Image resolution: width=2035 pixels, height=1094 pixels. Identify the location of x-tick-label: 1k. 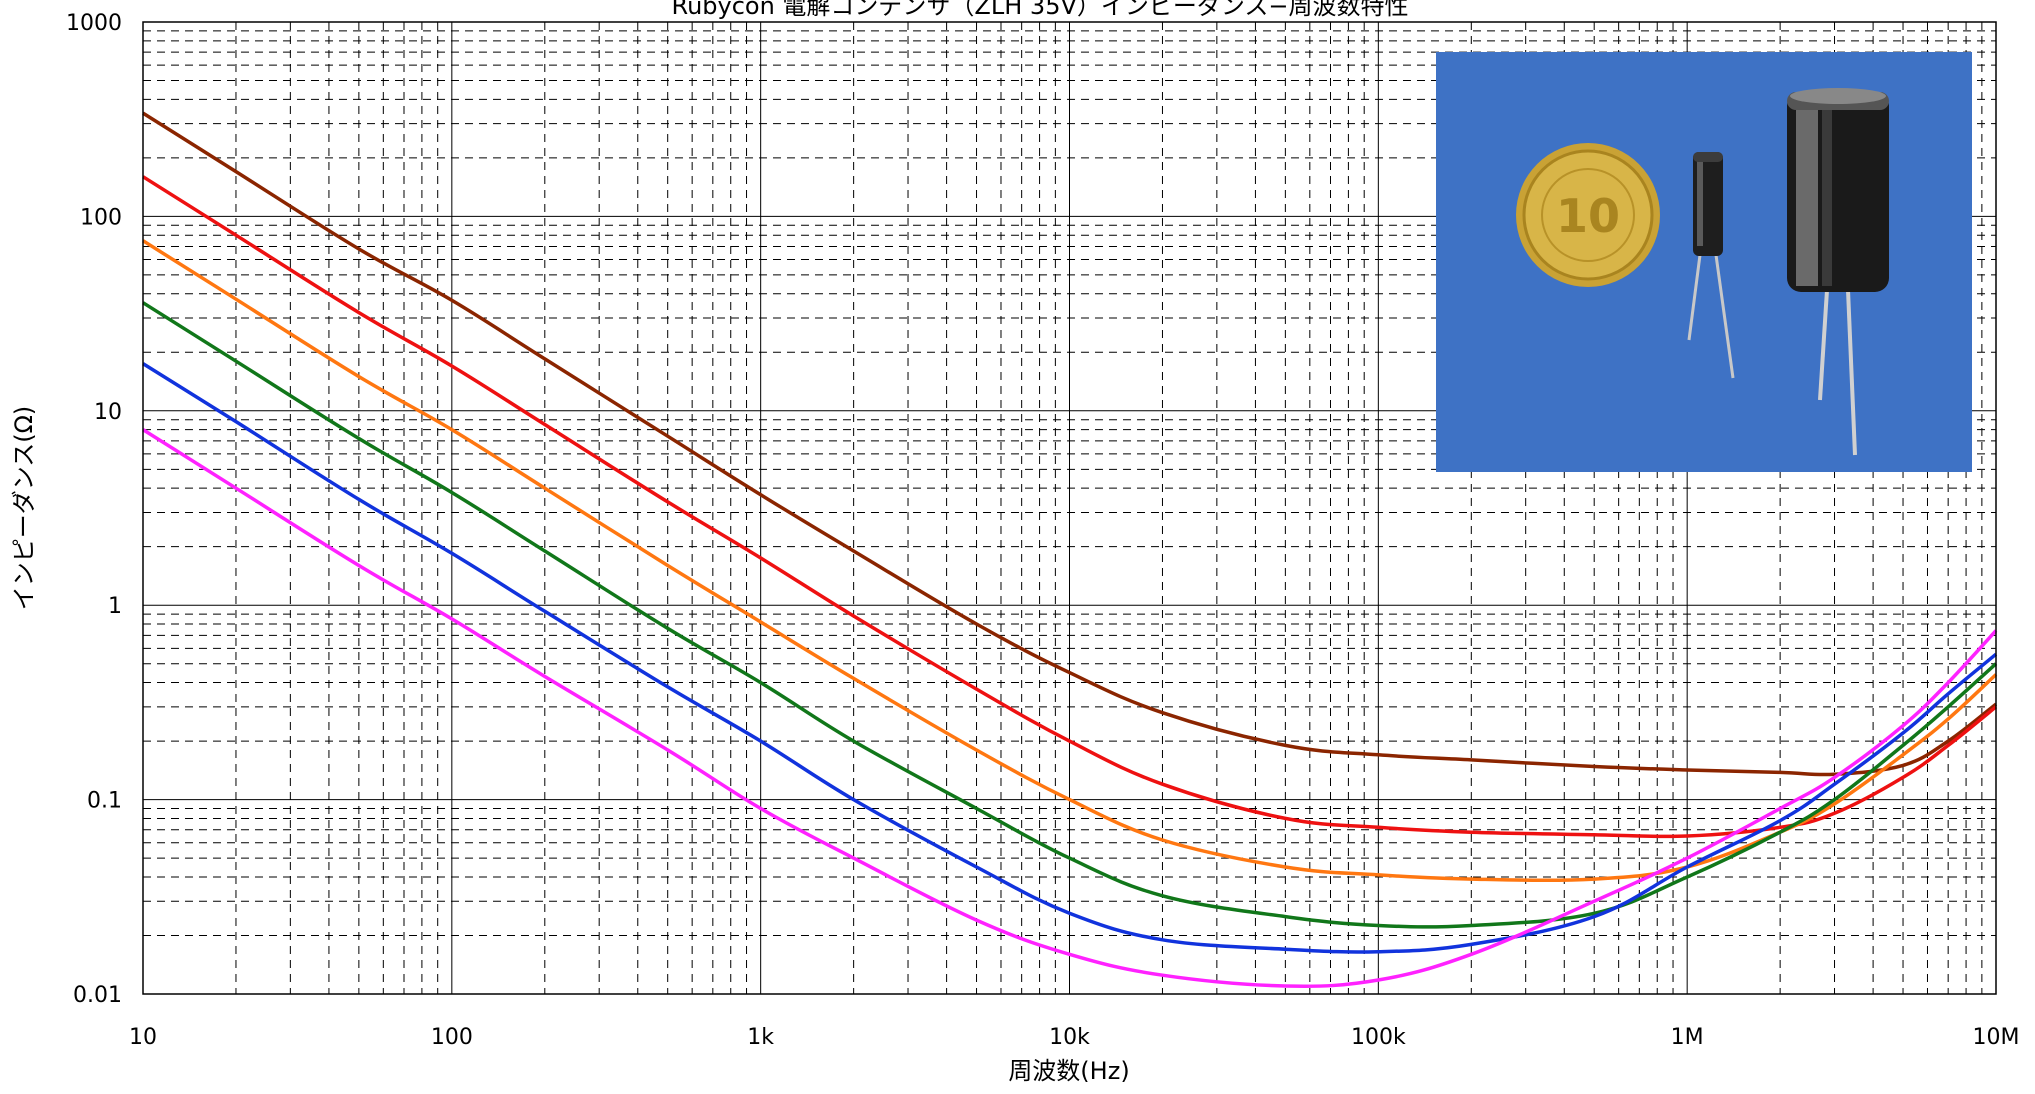
(760, 1037).